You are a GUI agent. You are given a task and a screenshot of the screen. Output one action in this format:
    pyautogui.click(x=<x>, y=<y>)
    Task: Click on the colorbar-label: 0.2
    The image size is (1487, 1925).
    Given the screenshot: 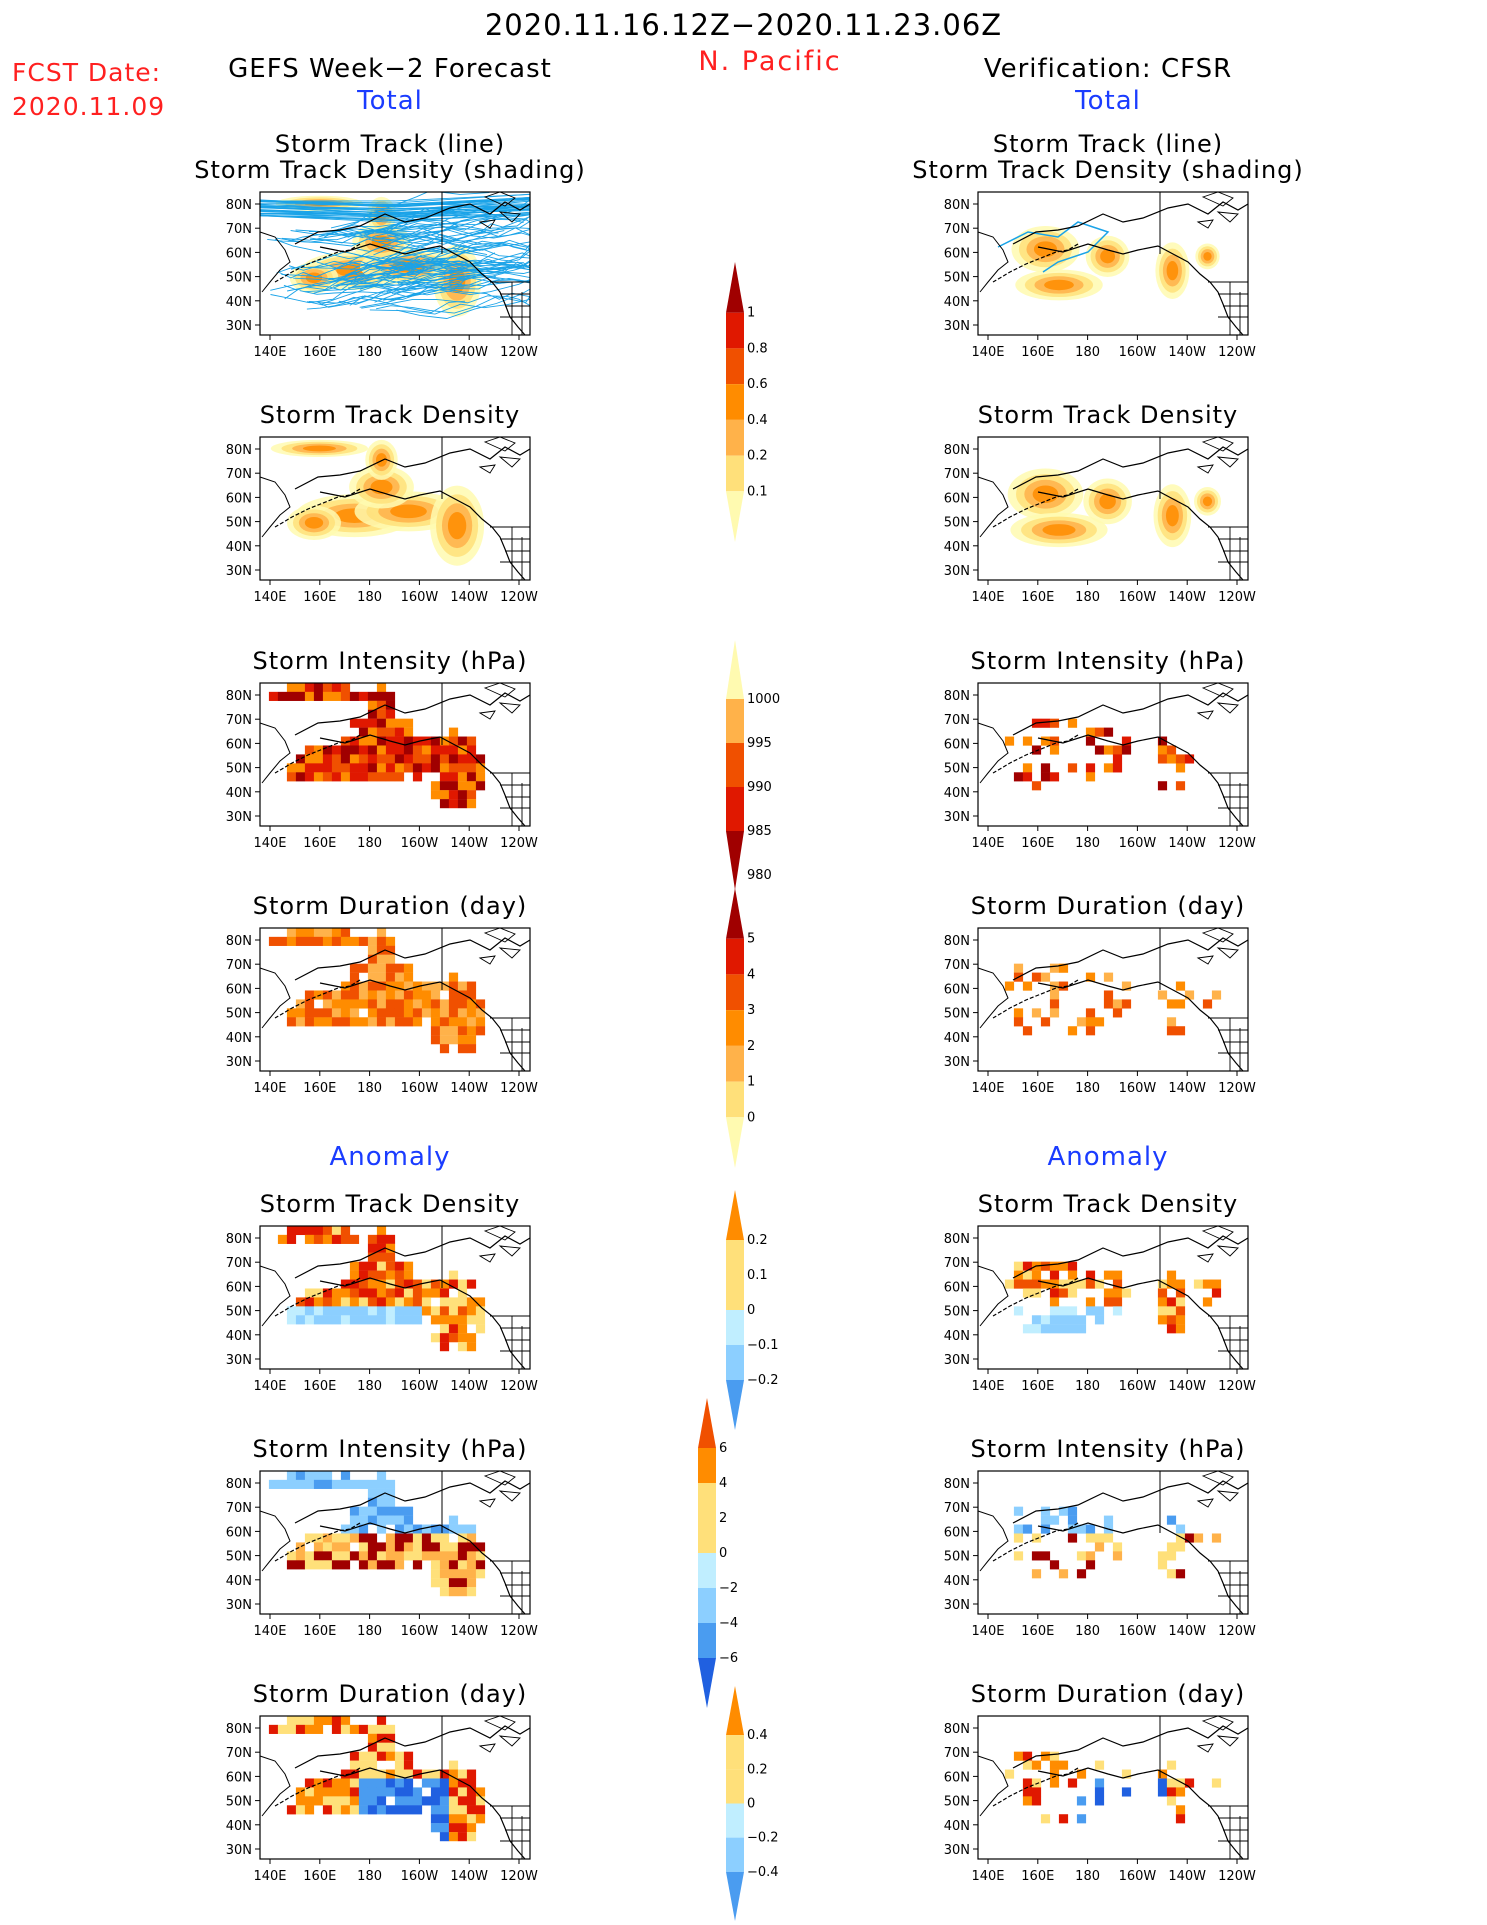 What is the action you would take?
    pyautogui.click(x=757, y=456)
    